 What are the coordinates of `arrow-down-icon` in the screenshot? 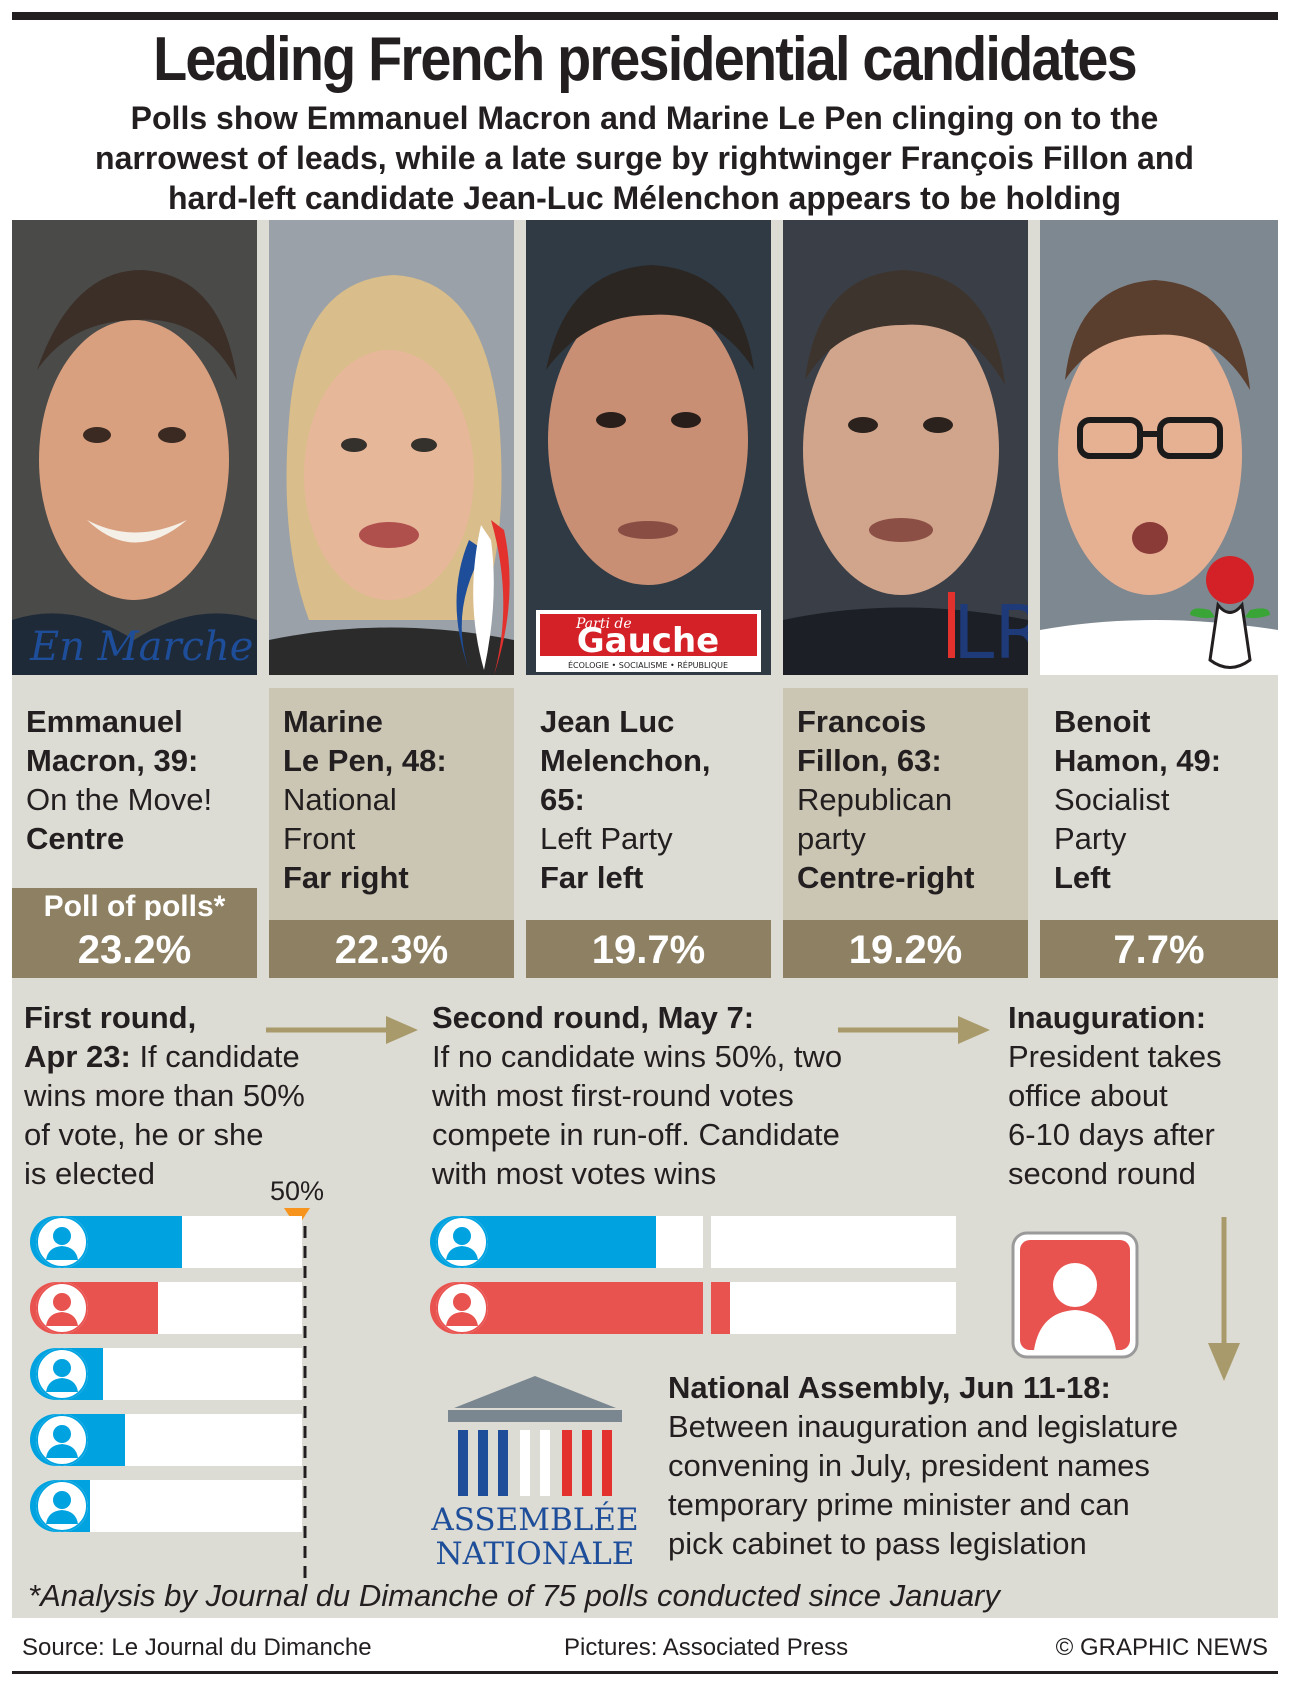 It's located at (1224, 1299).